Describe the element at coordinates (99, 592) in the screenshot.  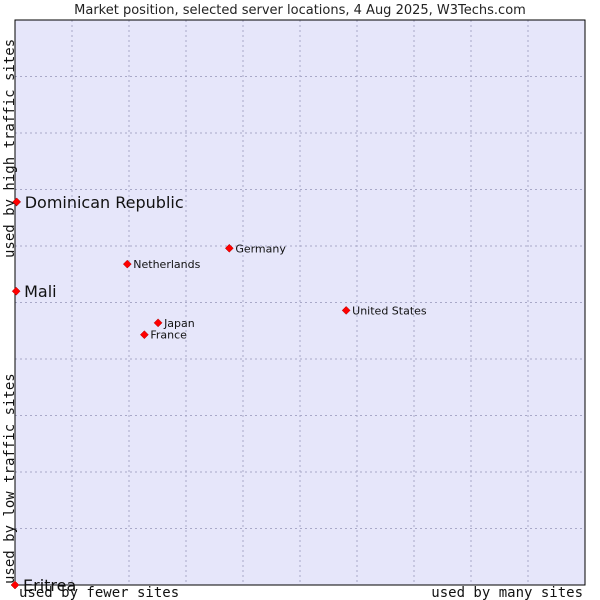
I see `x-axis-label-left: used by fewer sites` at that location.